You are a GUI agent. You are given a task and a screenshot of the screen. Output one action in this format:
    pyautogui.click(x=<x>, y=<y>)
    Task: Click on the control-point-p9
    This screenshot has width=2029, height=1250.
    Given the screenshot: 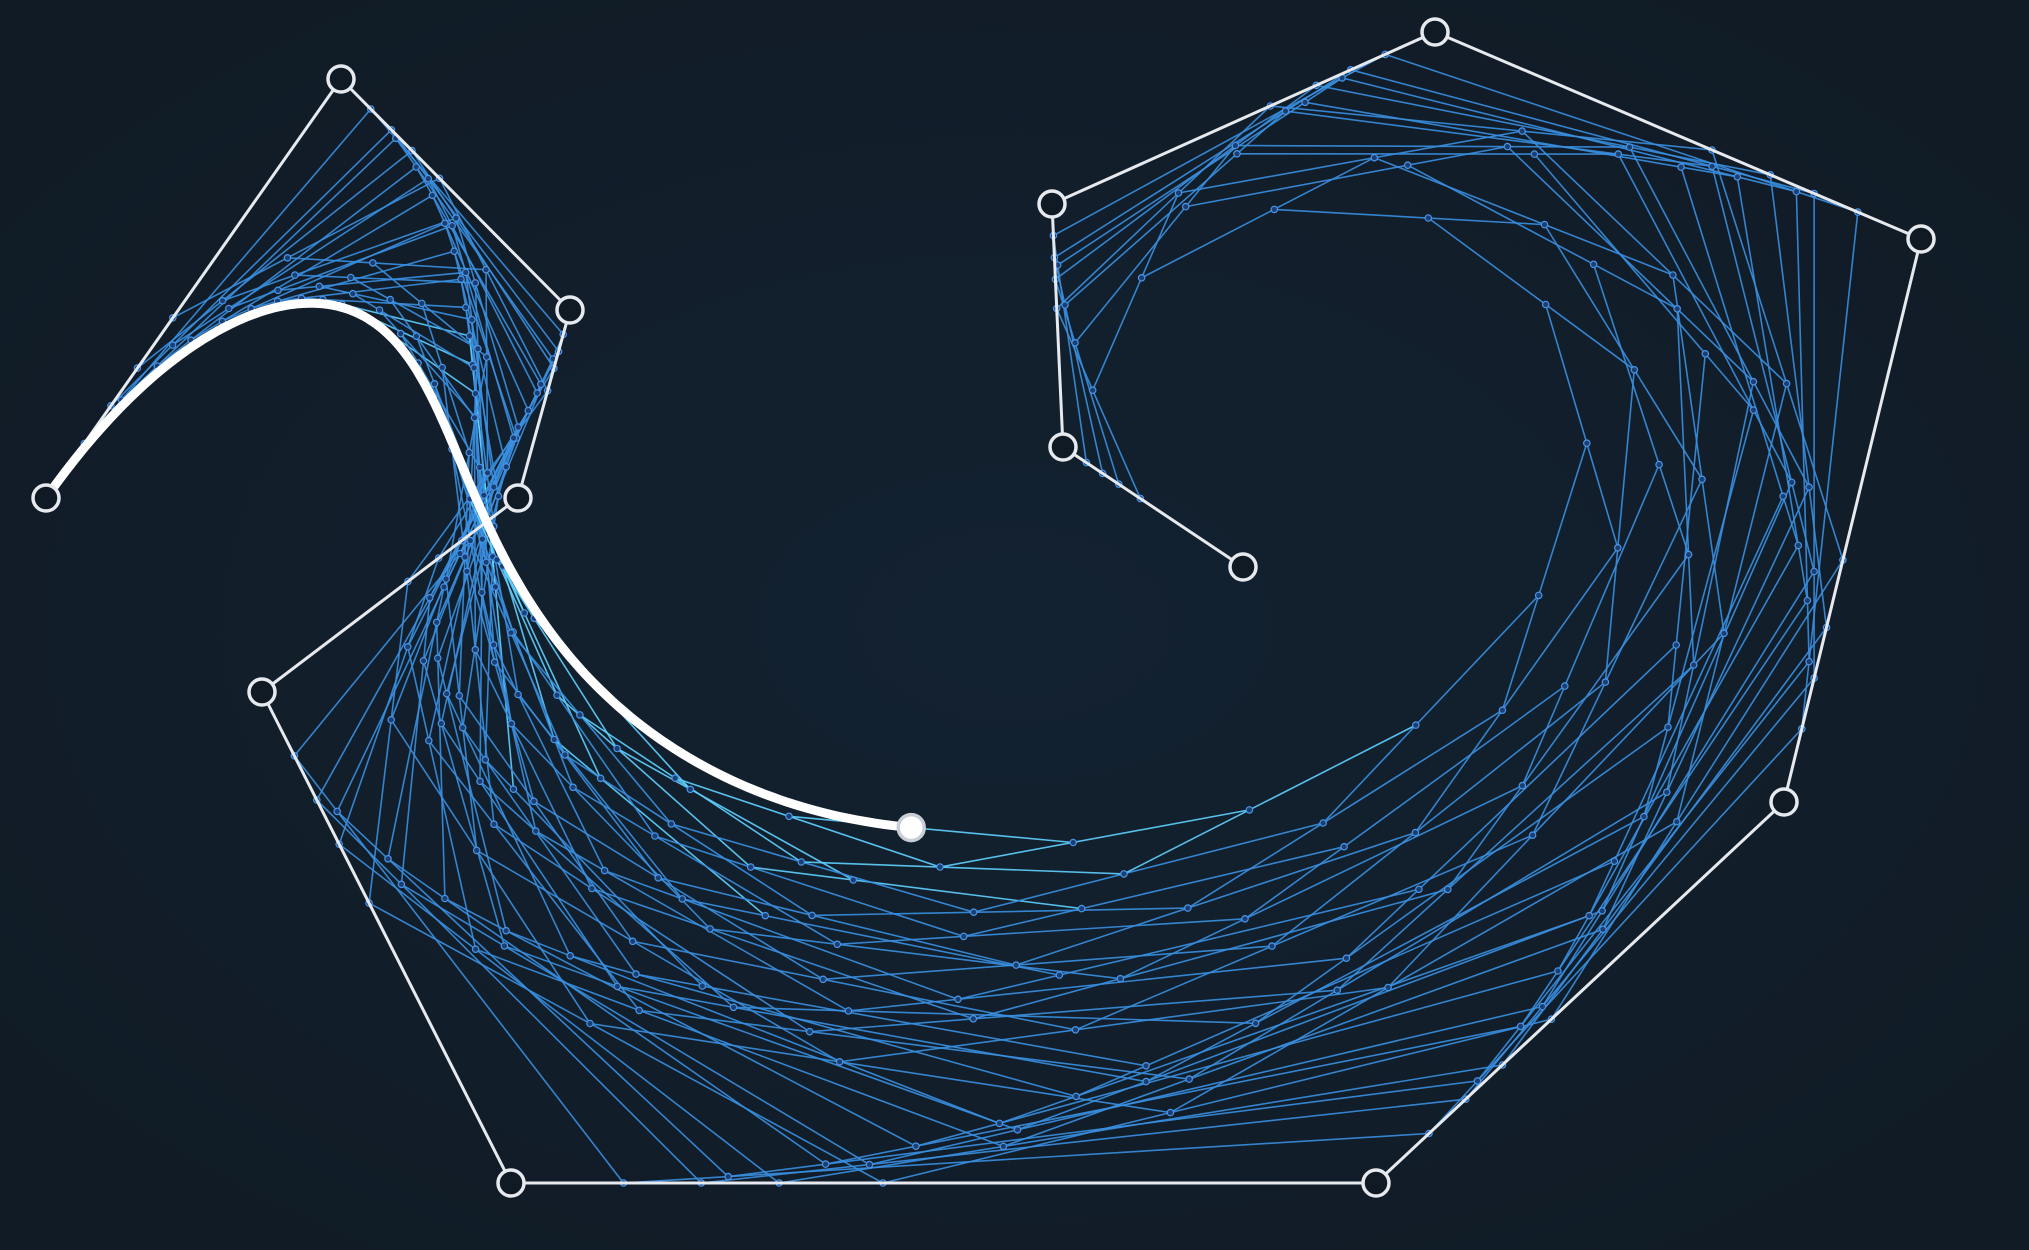 What is the action you would take?
    pyautogui.click(x=1435, y=32)
    